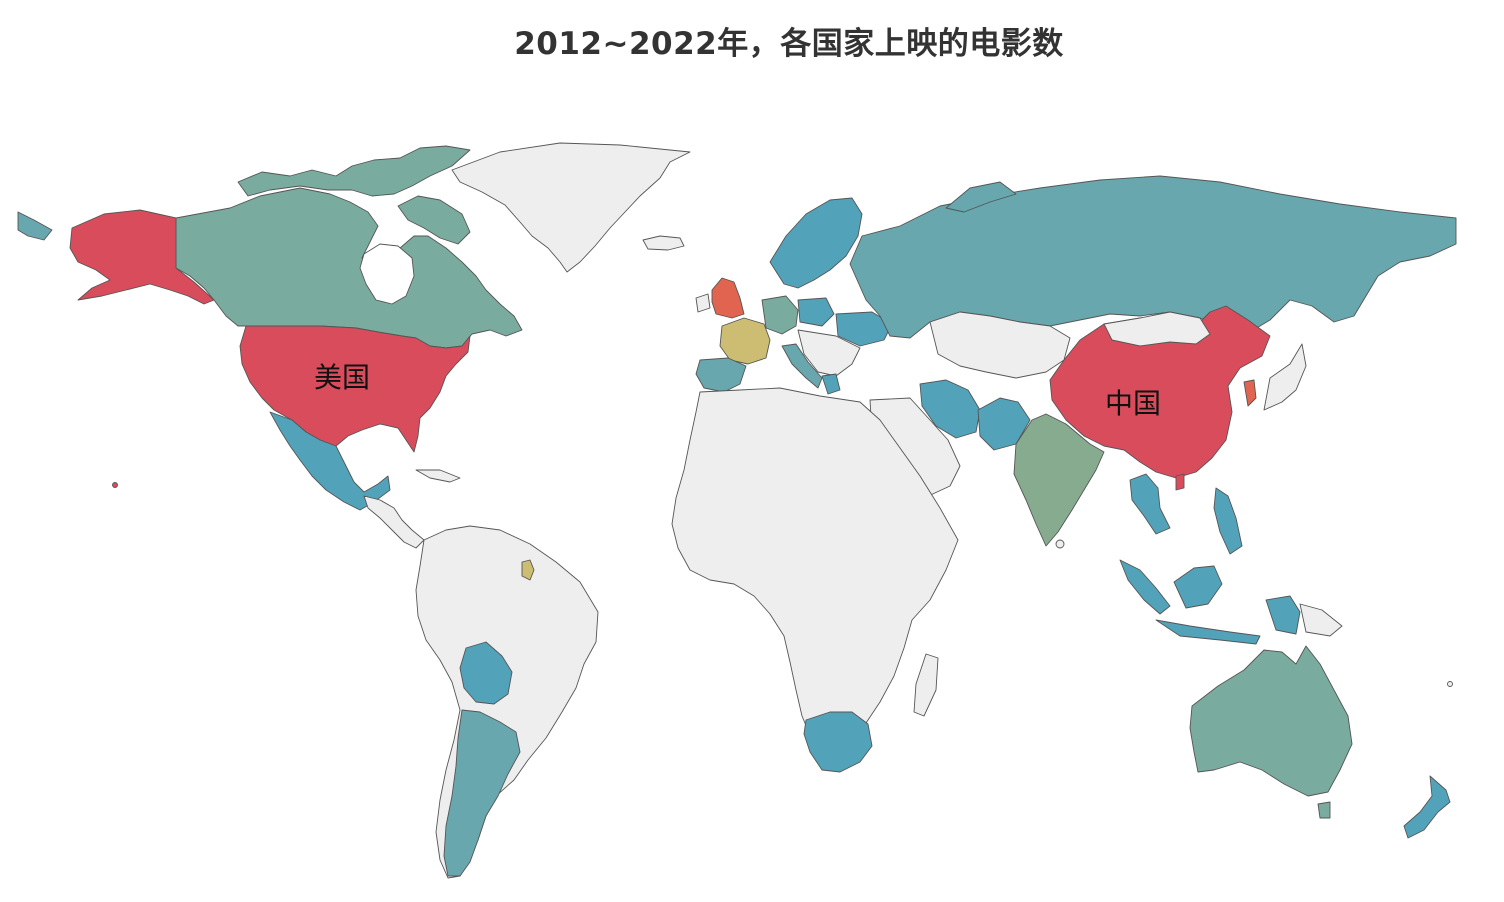  Describe the element at coordinates (721, 375) in the screenshot. I see `country-spain` at that location.